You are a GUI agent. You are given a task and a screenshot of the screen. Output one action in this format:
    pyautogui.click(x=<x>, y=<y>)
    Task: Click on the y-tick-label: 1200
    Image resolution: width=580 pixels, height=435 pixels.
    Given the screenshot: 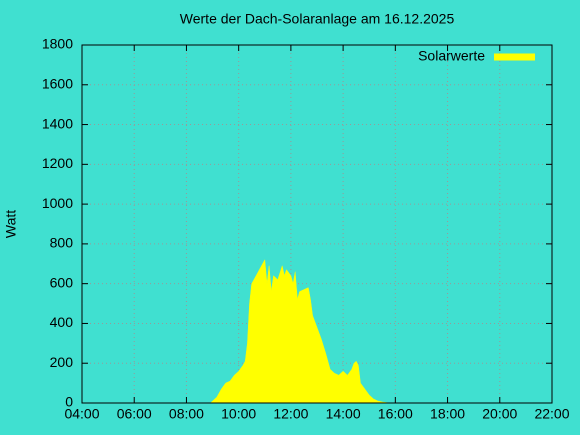 What is the action you would take?
    pyautogui.click(x=57, y=163)
    